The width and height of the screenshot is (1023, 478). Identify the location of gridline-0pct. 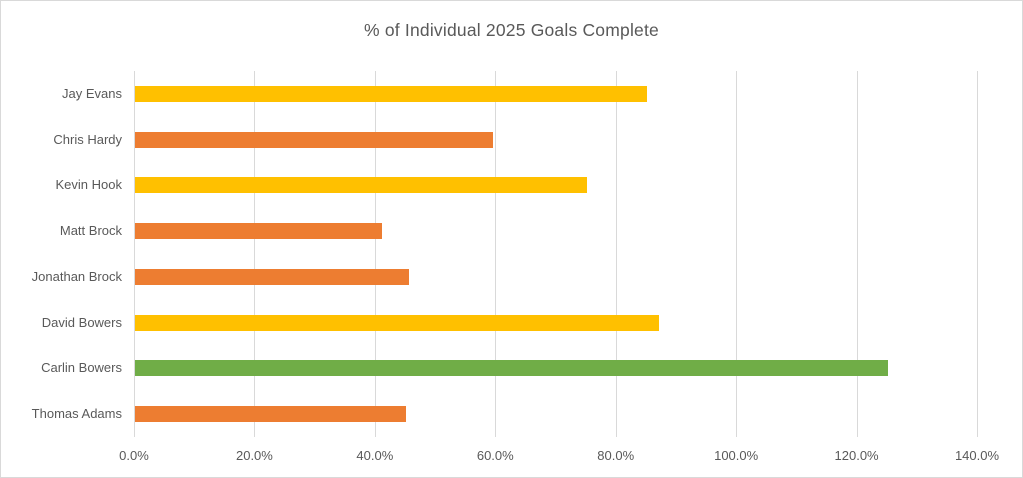
(134, 254).